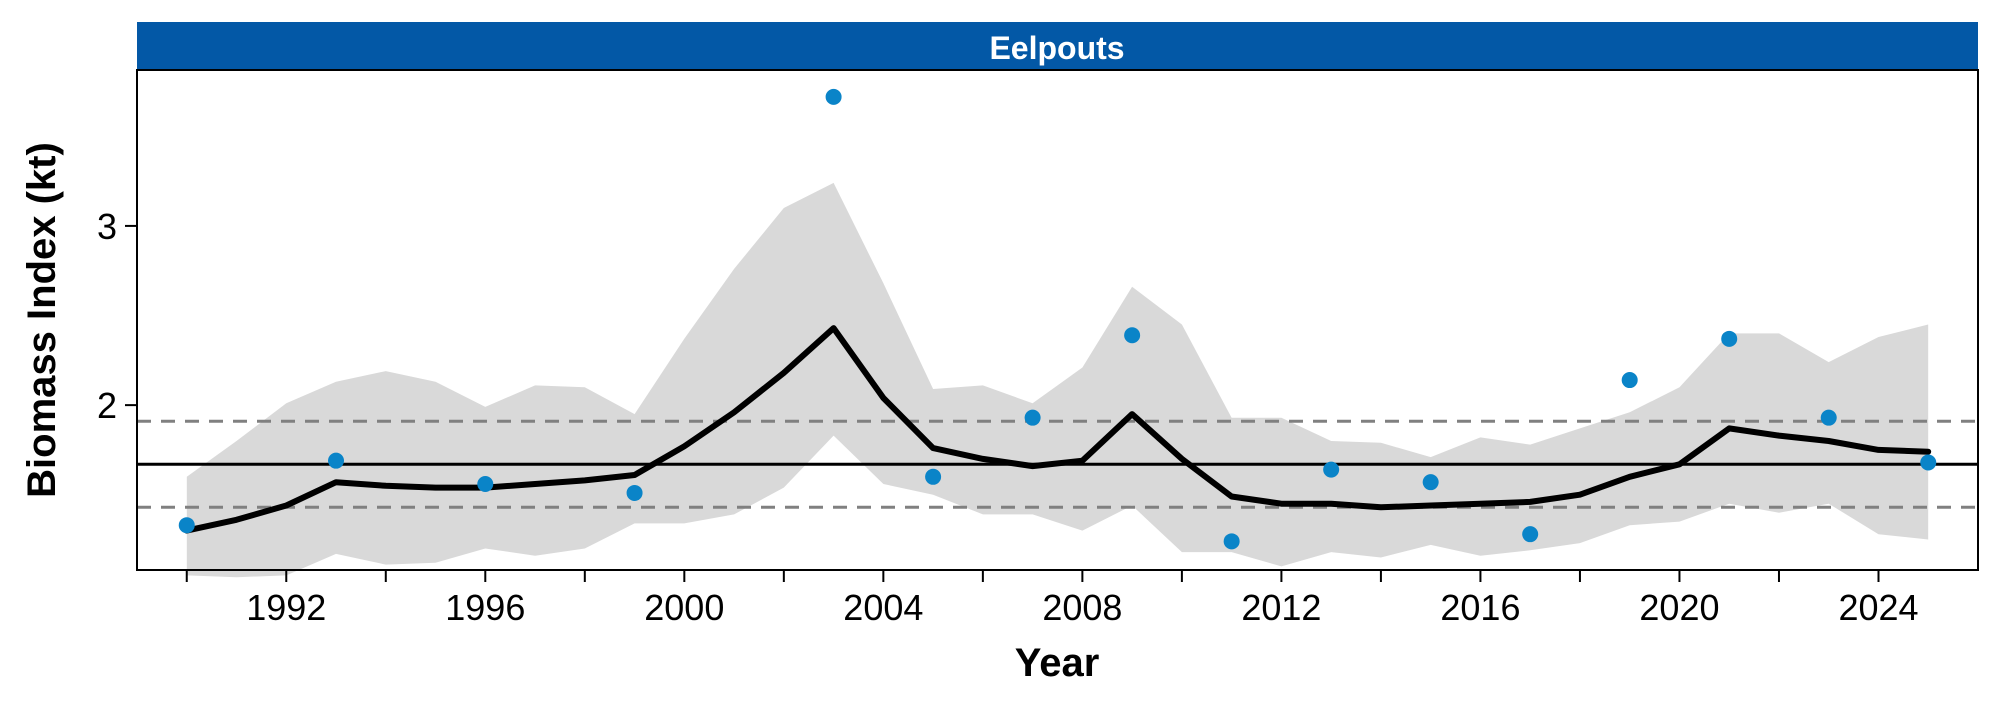 The image size is (1996, 708). I want to click on y-tick-label: 2, so click(107, 405).